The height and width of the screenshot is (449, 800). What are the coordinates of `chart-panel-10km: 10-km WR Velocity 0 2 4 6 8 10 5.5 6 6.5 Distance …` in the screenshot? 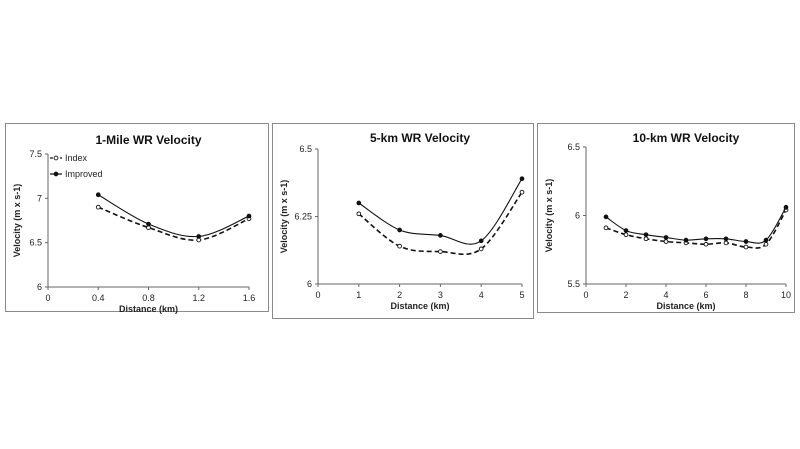 It's located at (666, 218).